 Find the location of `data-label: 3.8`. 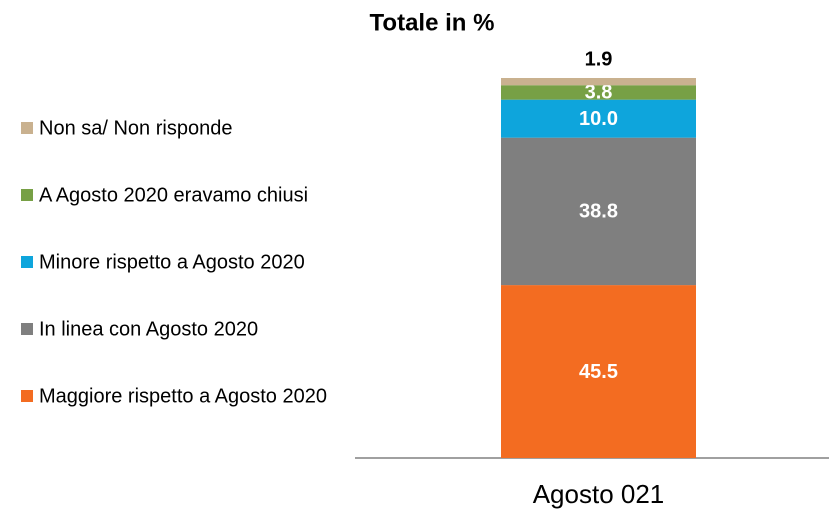

data-label: 3.8 is located at coordinates (599, 93).